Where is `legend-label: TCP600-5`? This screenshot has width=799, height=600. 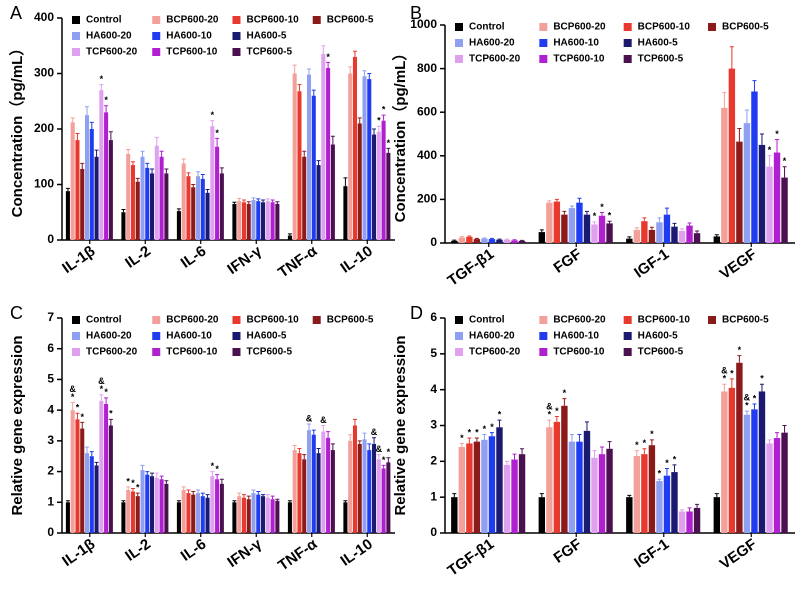 legend-label: TCP600-5 is located at coordinates (269, 52).